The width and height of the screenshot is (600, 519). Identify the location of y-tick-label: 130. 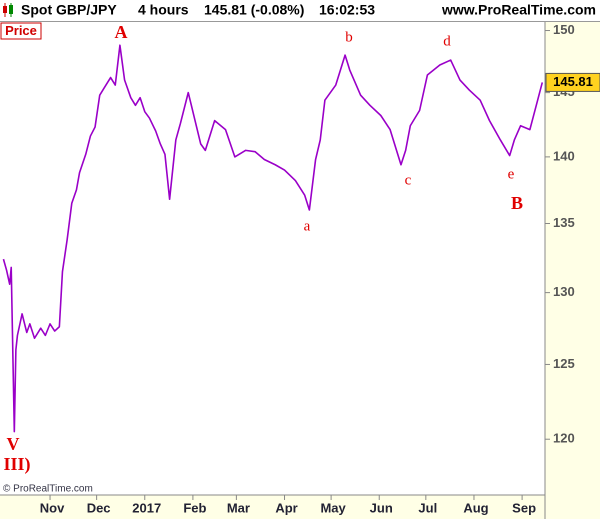
(564, 291).